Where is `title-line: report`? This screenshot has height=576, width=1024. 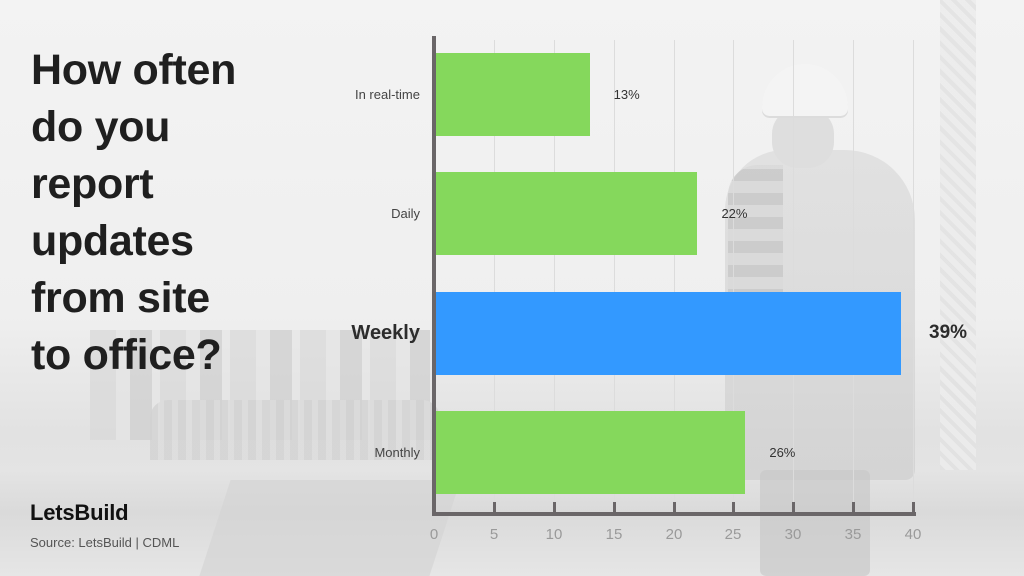
title-line: report is located at coordinates (92, 184).